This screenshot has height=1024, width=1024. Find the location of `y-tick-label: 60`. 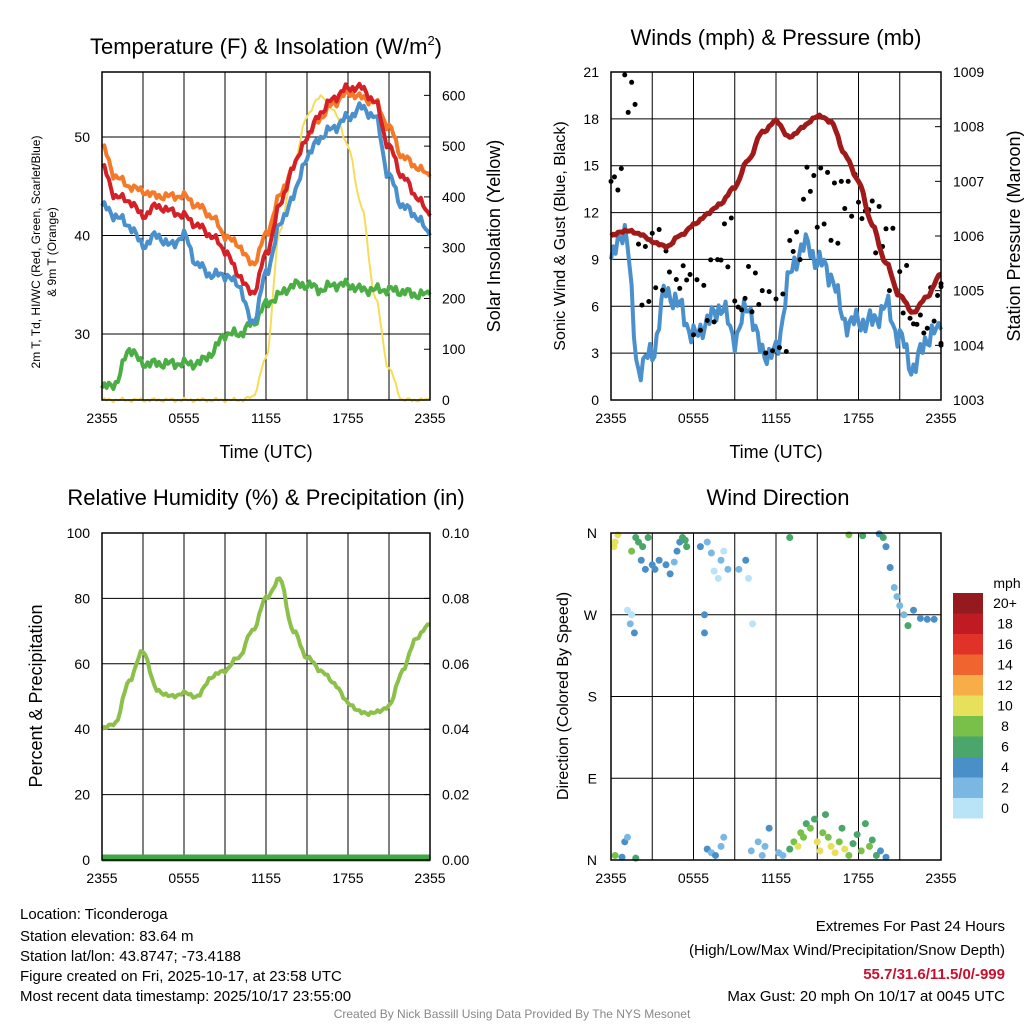

y-tick-label: 60 is located at coordinates (82, 664).